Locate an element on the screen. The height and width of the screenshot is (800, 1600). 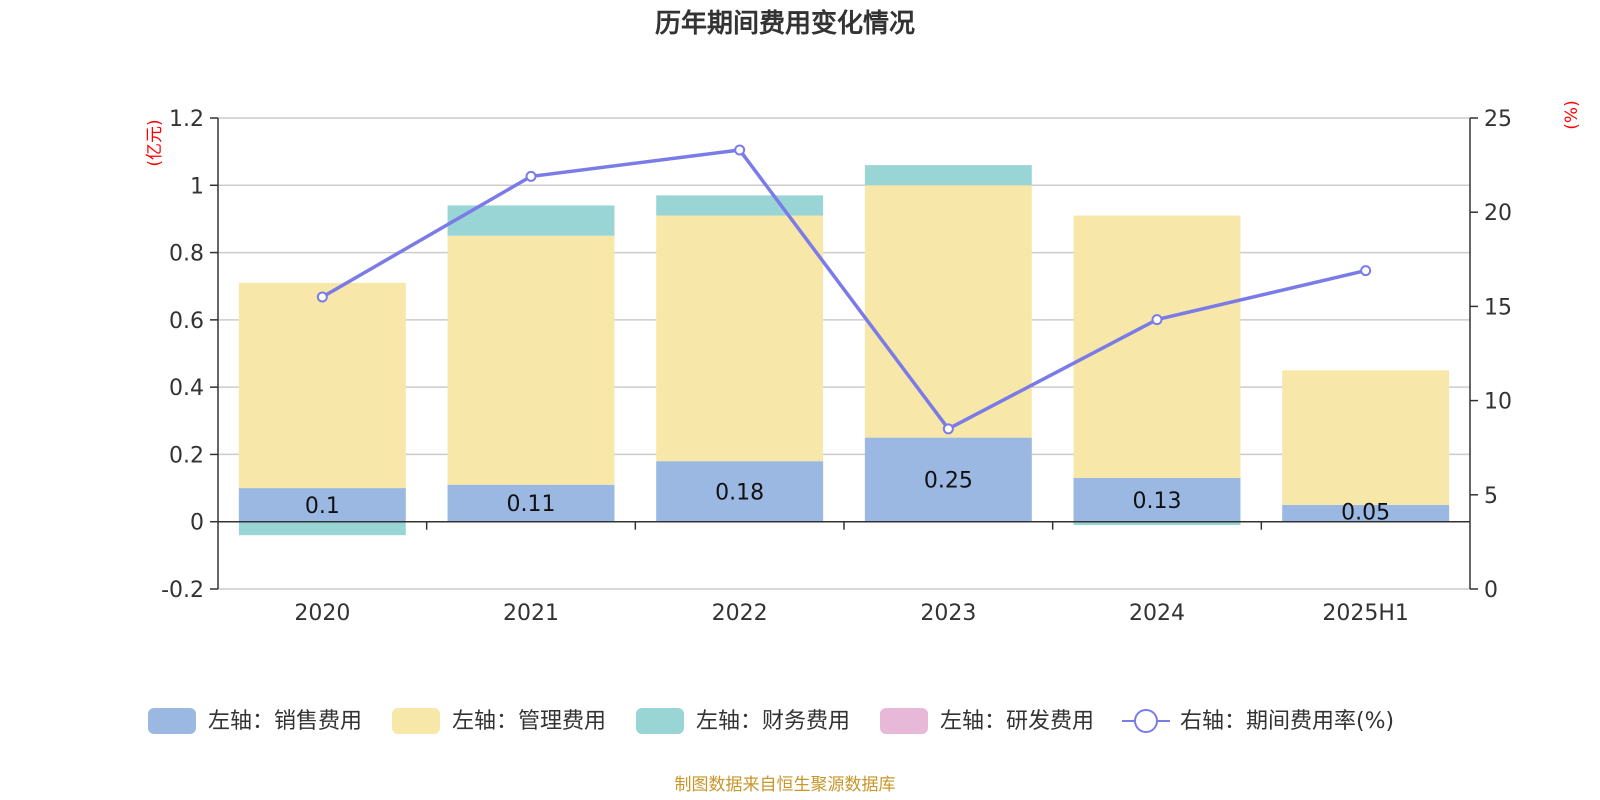
legend-marker is located at coordinates (1146, 721).